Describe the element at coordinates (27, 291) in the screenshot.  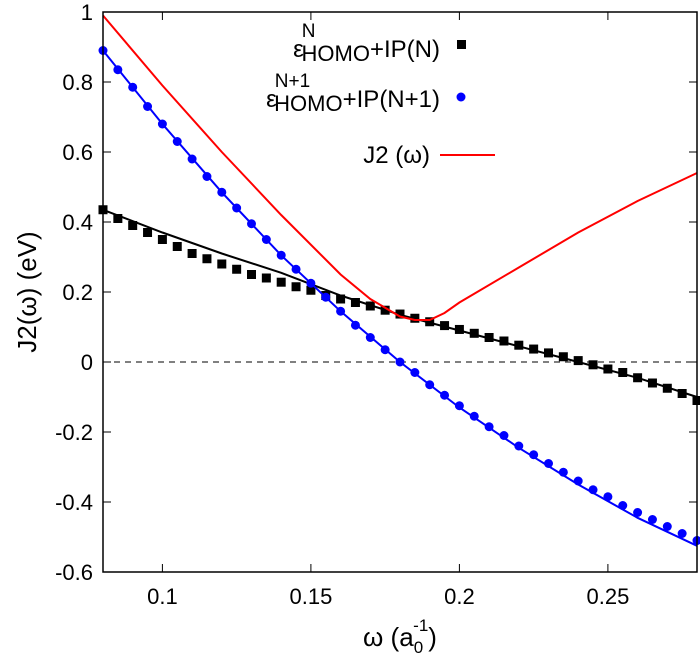
I see `y-axis-label: J2(ω) (eV)` at that location.